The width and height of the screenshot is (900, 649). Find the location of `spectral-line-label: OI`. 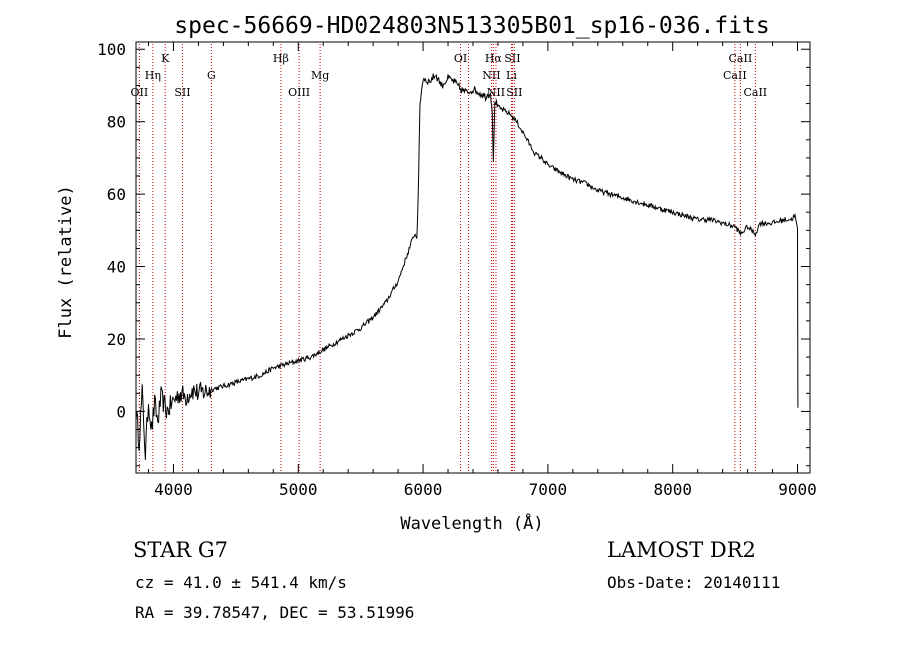

spectral-line-label: OI is located at coordinates (460, 58).